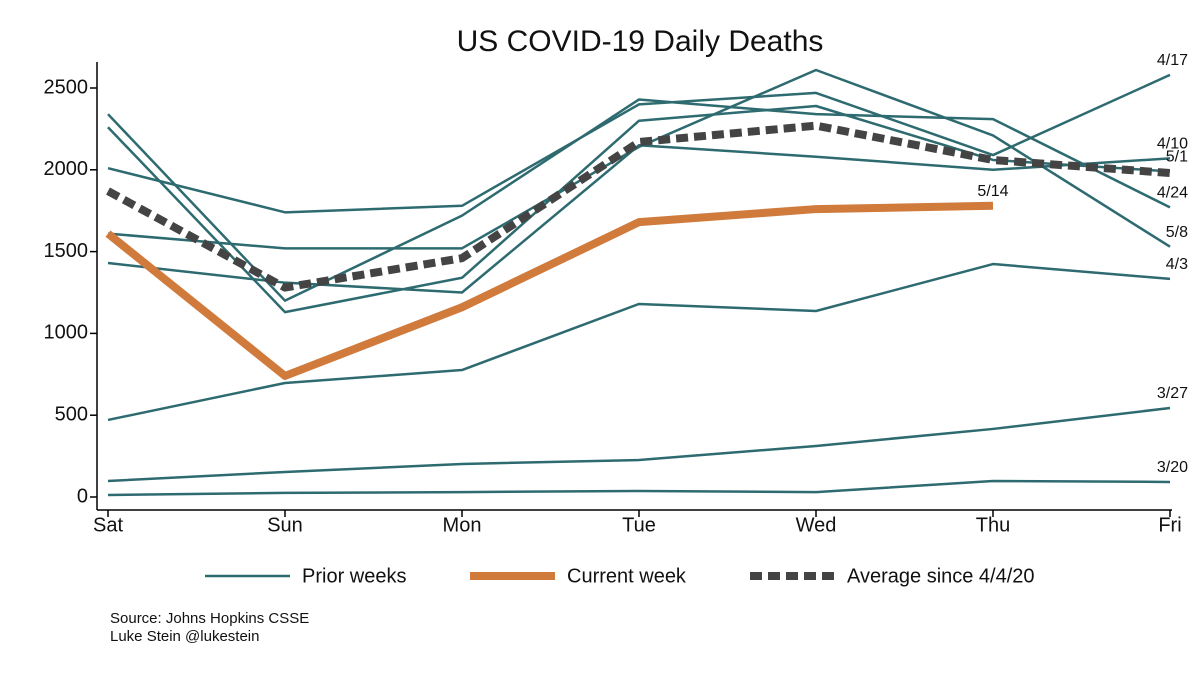 This screenshot has width=1200, height=675. I want to click on x-tick-label: Tue, so click(639, 525).